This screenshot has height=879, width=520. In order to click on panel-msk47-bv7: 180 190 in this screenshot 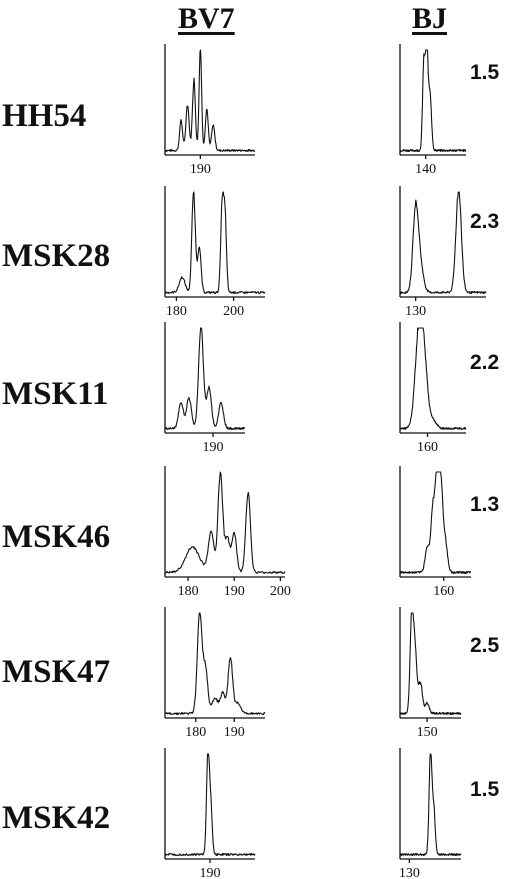, I will do `click(215, 673)`.